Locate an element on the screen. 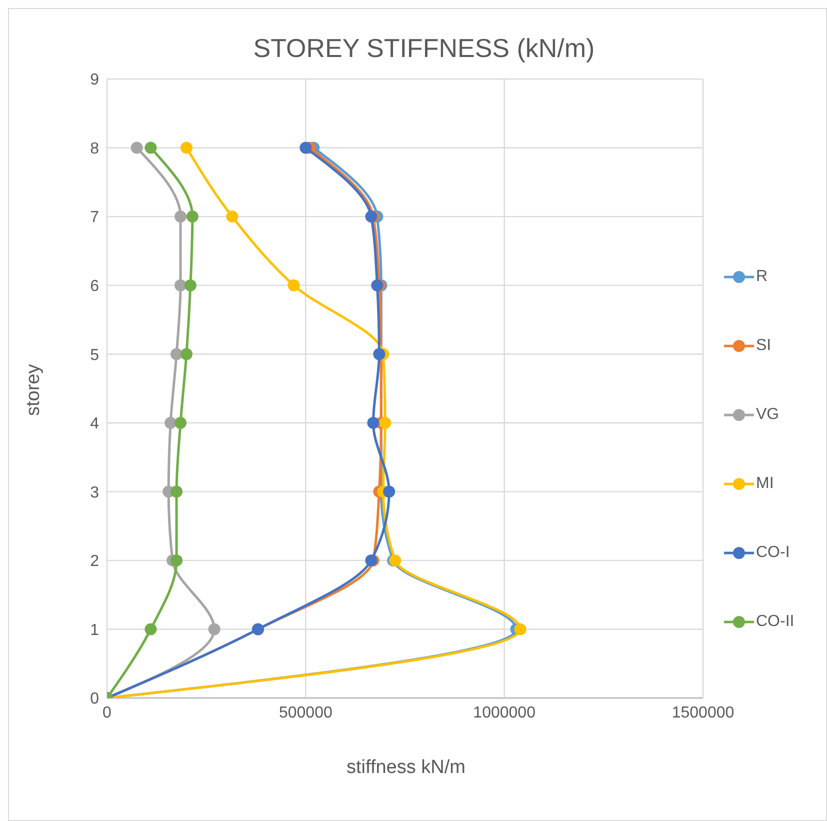  y-axis-title: storey is located at coordinates (34, 390).